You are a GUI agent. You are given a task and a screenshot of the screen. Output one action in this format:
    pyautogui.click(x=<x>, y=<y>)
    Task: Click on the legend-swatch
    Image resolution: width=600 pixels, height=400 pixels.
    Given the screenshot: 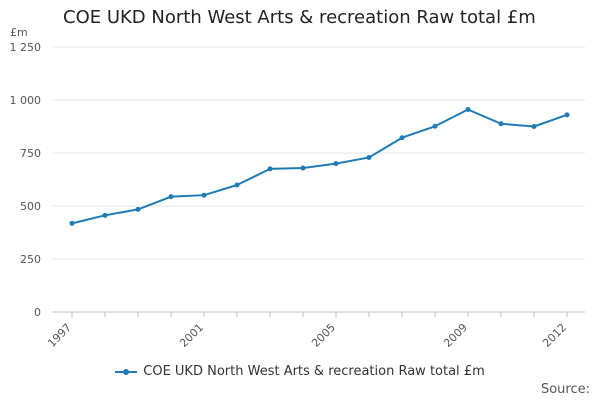 What is the action you would take?
    pyautogui.click(x=126, y=371)
    